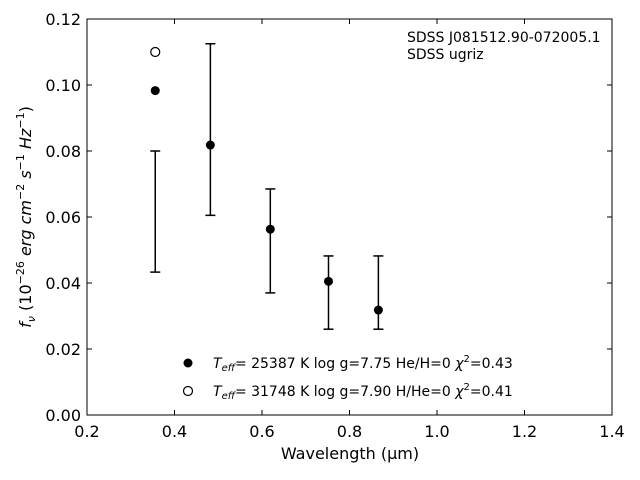 The width and height of the screenshot is (640, 480). Describe the element at coordinates (63, 283) in the screenshot. I see `y-tick-label: 0.04` at that location.